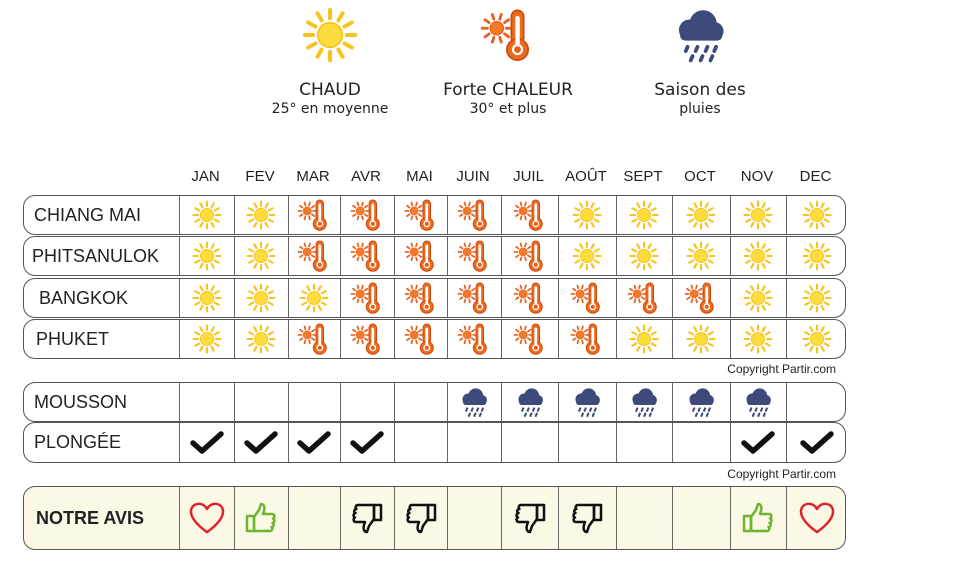 The image size is (960, 587). What do you see at coordinates (330, 90) in the screenshot?
I see `legend-title: CHAUD` at bounding box center [330, 90].